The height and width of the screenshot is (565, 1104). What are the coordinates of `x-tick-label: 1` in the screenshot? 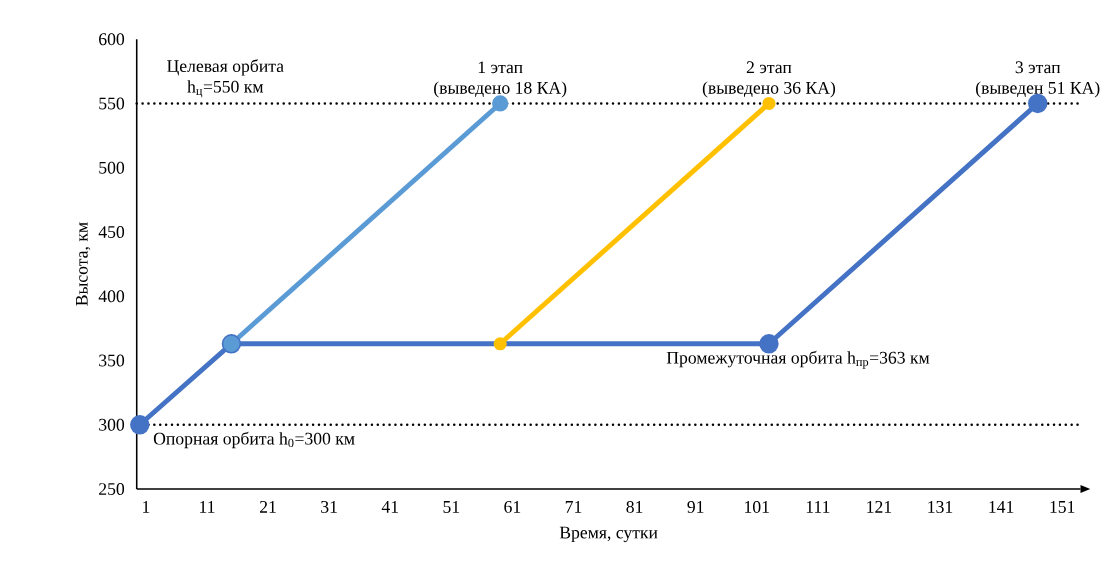 It's located at (146, 506).